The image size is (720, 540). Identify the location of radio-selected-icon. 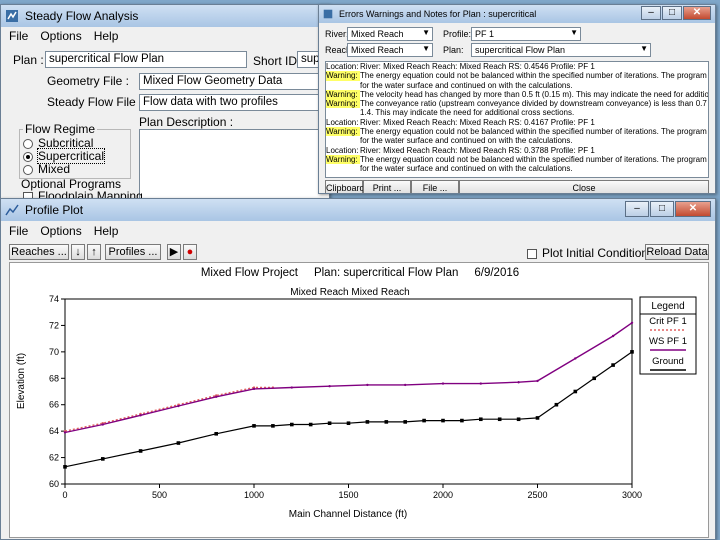
(28, 156).